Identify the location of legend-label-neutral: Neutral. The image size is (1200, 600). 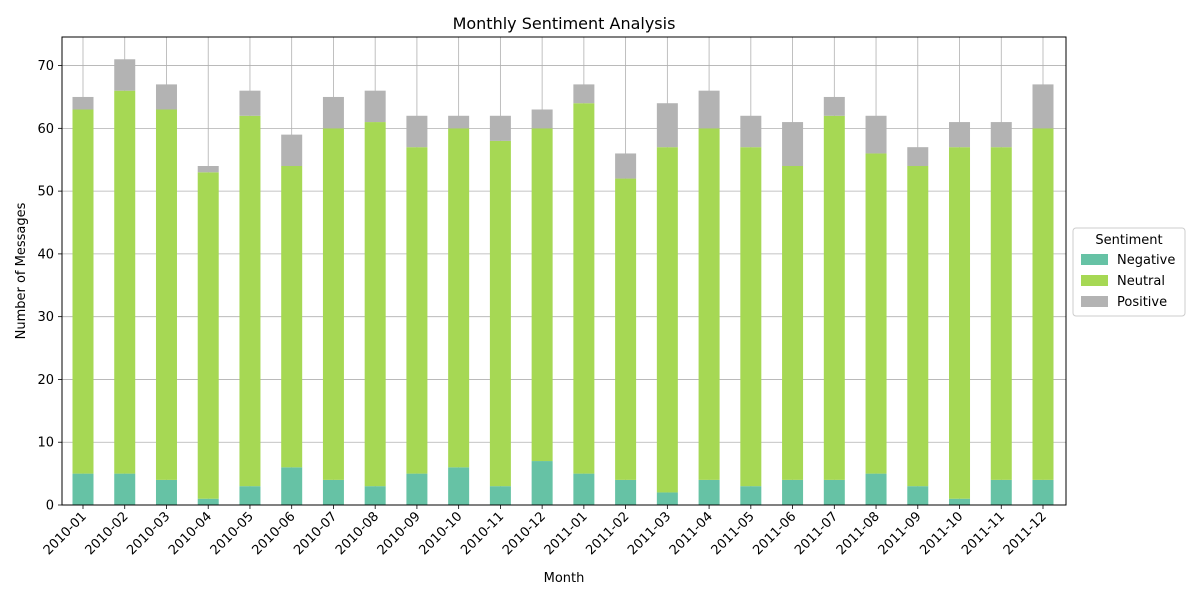
(1141, 281).